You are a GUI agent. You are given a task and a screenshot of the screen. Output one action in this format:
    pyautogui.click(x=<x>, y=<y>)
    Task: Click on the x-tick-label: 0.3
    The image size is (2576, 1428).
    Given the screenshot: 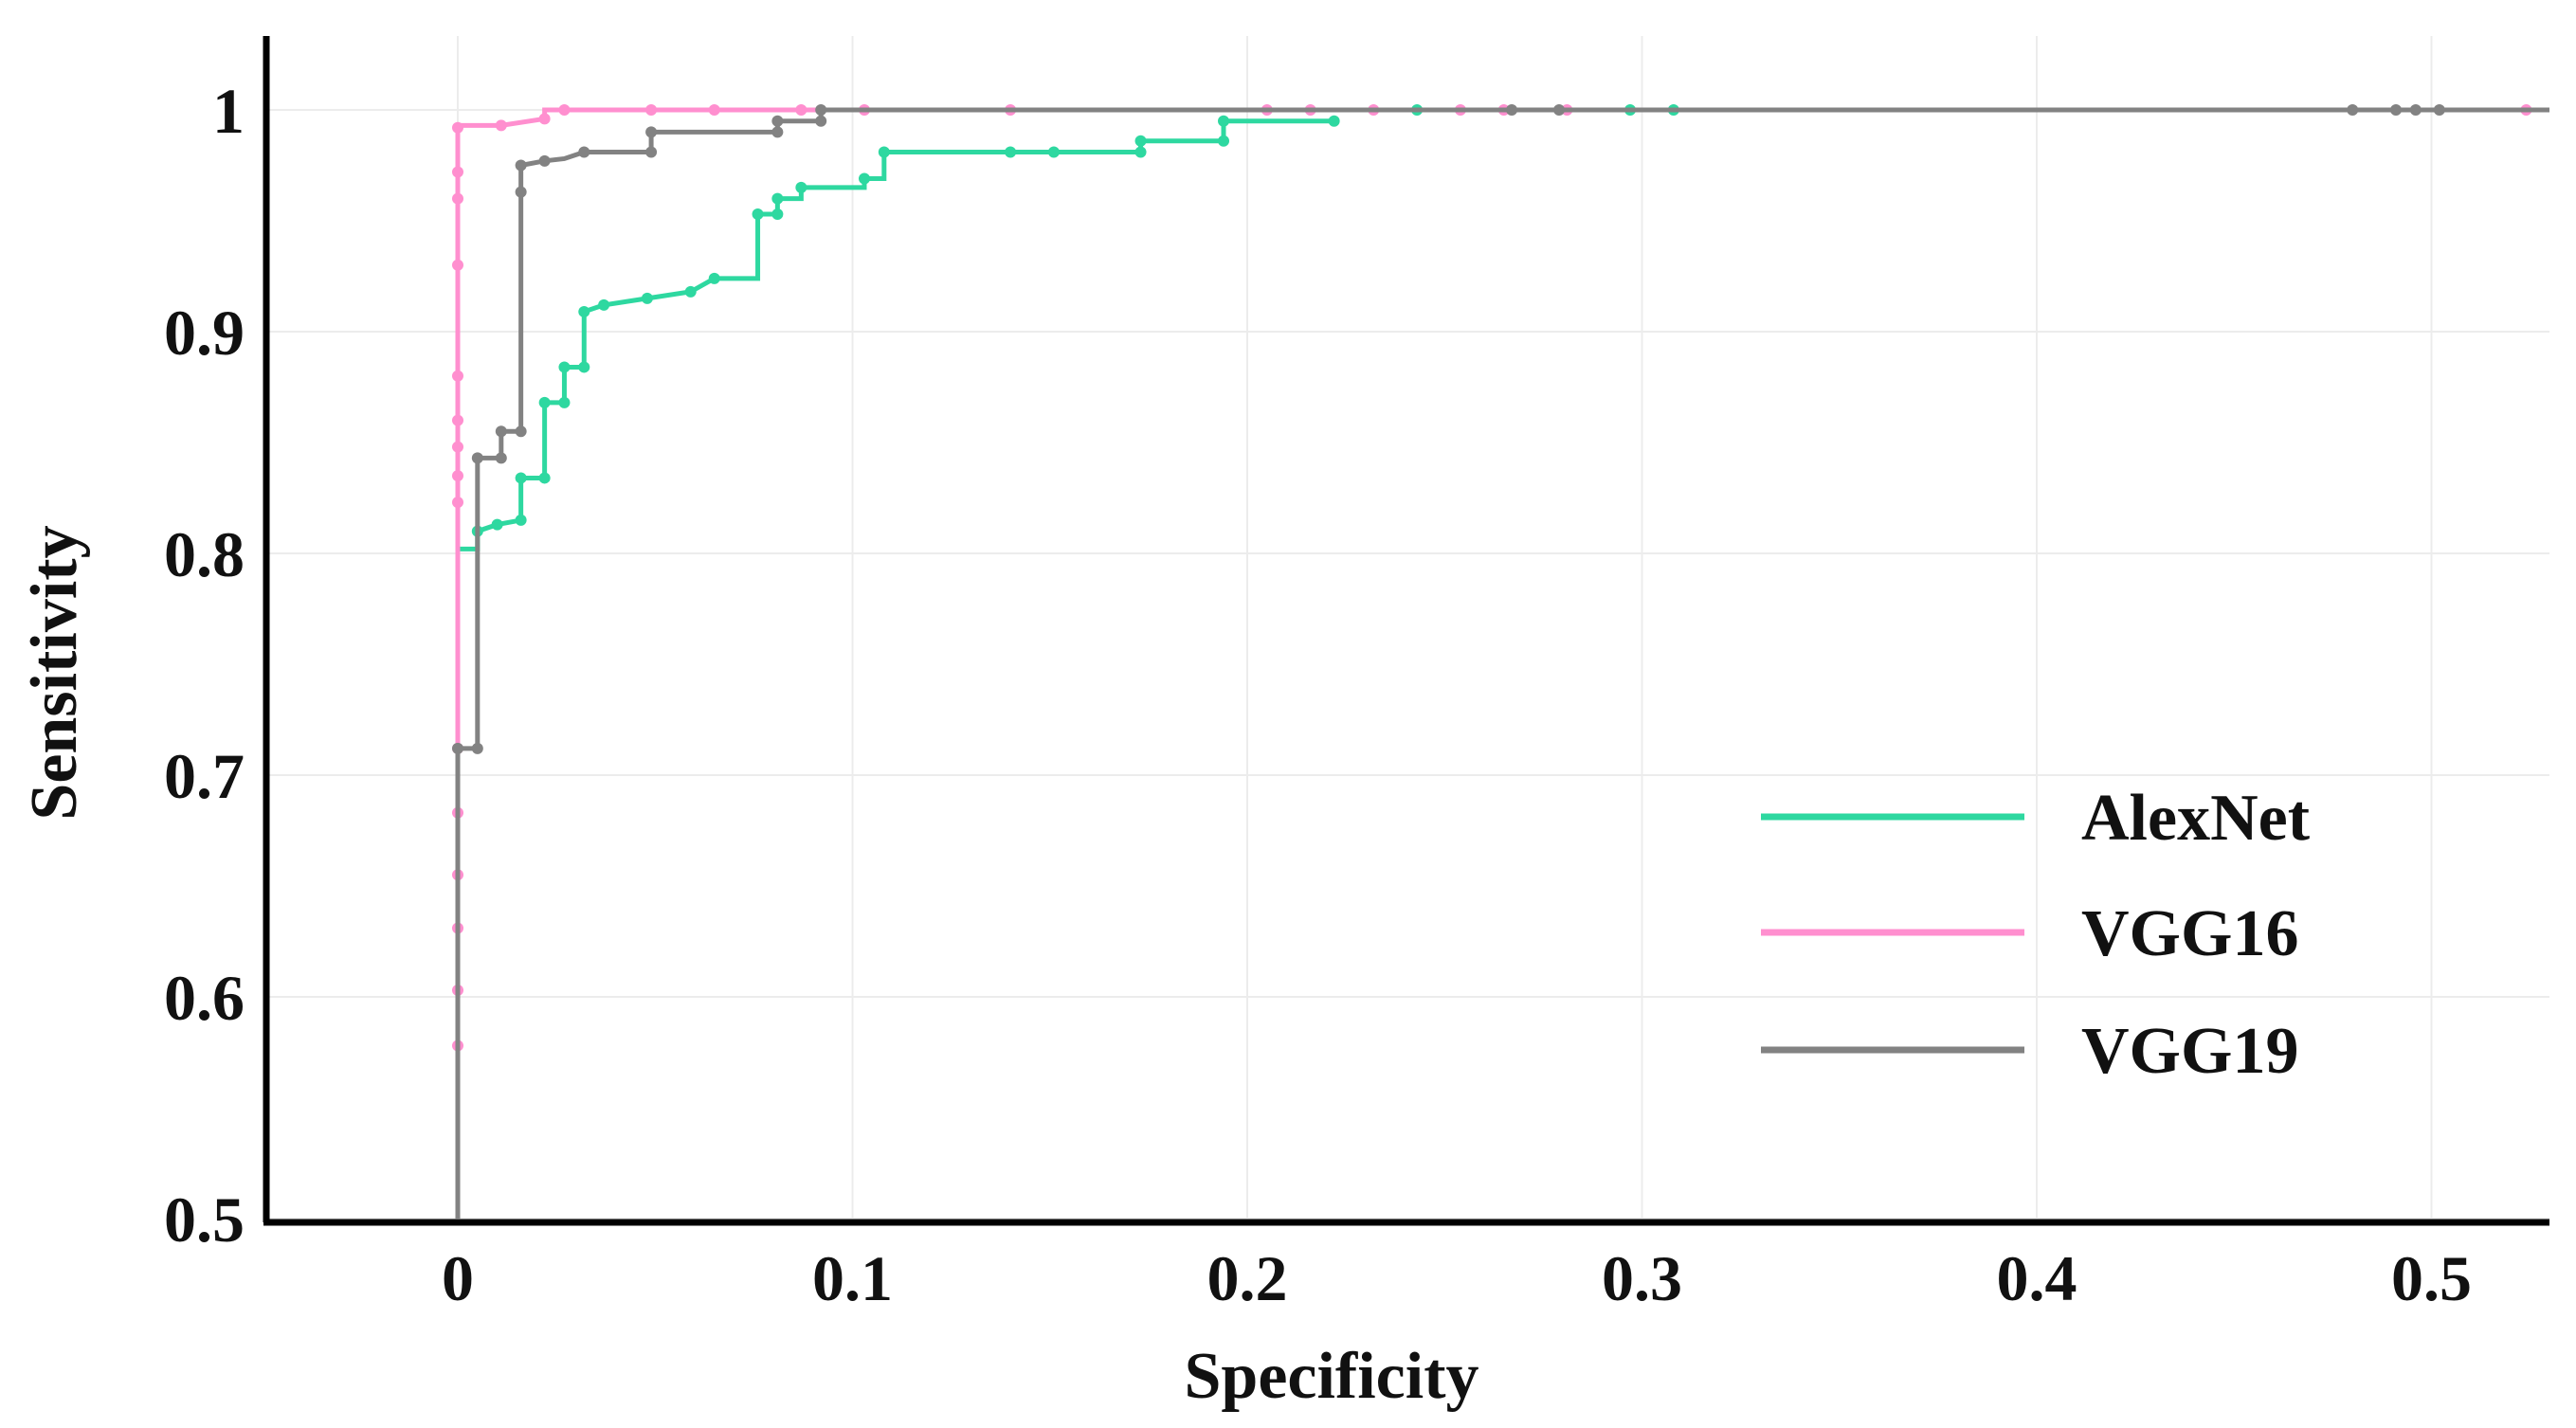 What is the action you would take?
    pyautogui.click(x=1642, y=1278)
    